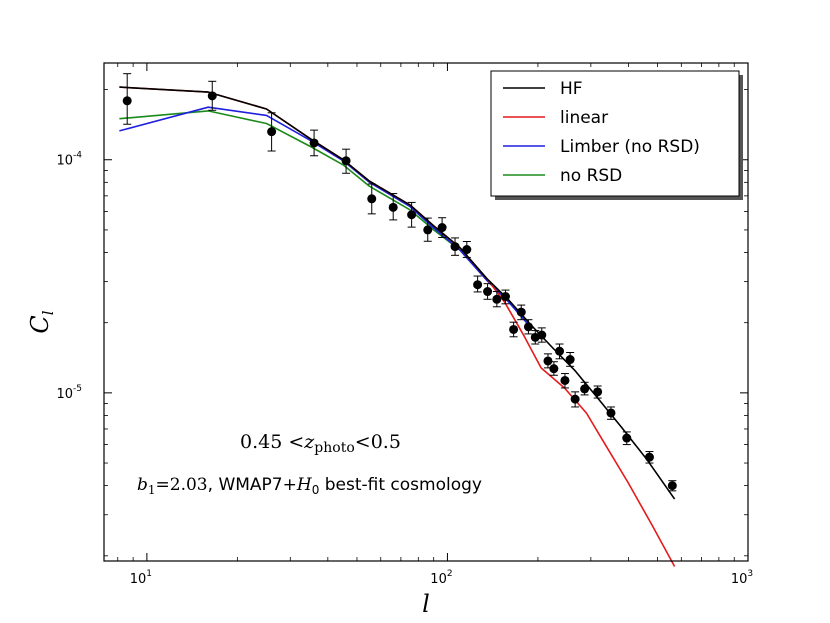 Image resolution: width=830 pixels, height=623 pixels. Describe the element at coordinates (309, 442) in the screenshot. I see `redshift-z: z` at that location.